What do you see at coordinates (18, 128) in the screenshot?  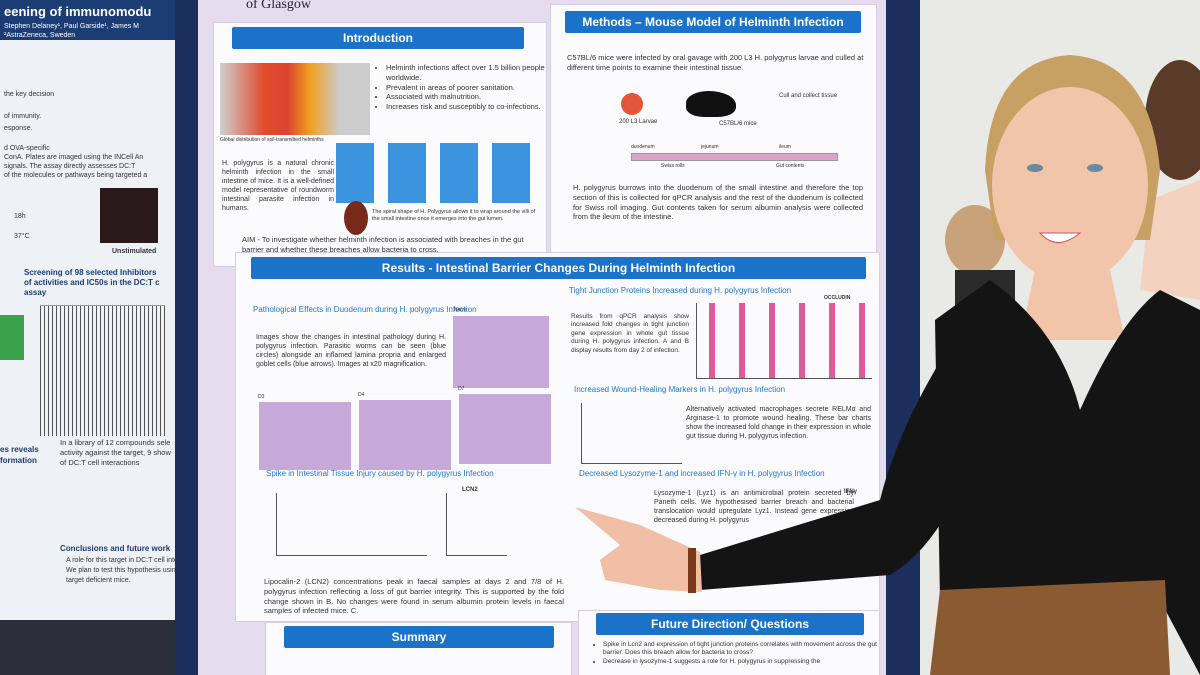 I see `left-line: esponse.` at bounding box center [18, 128].